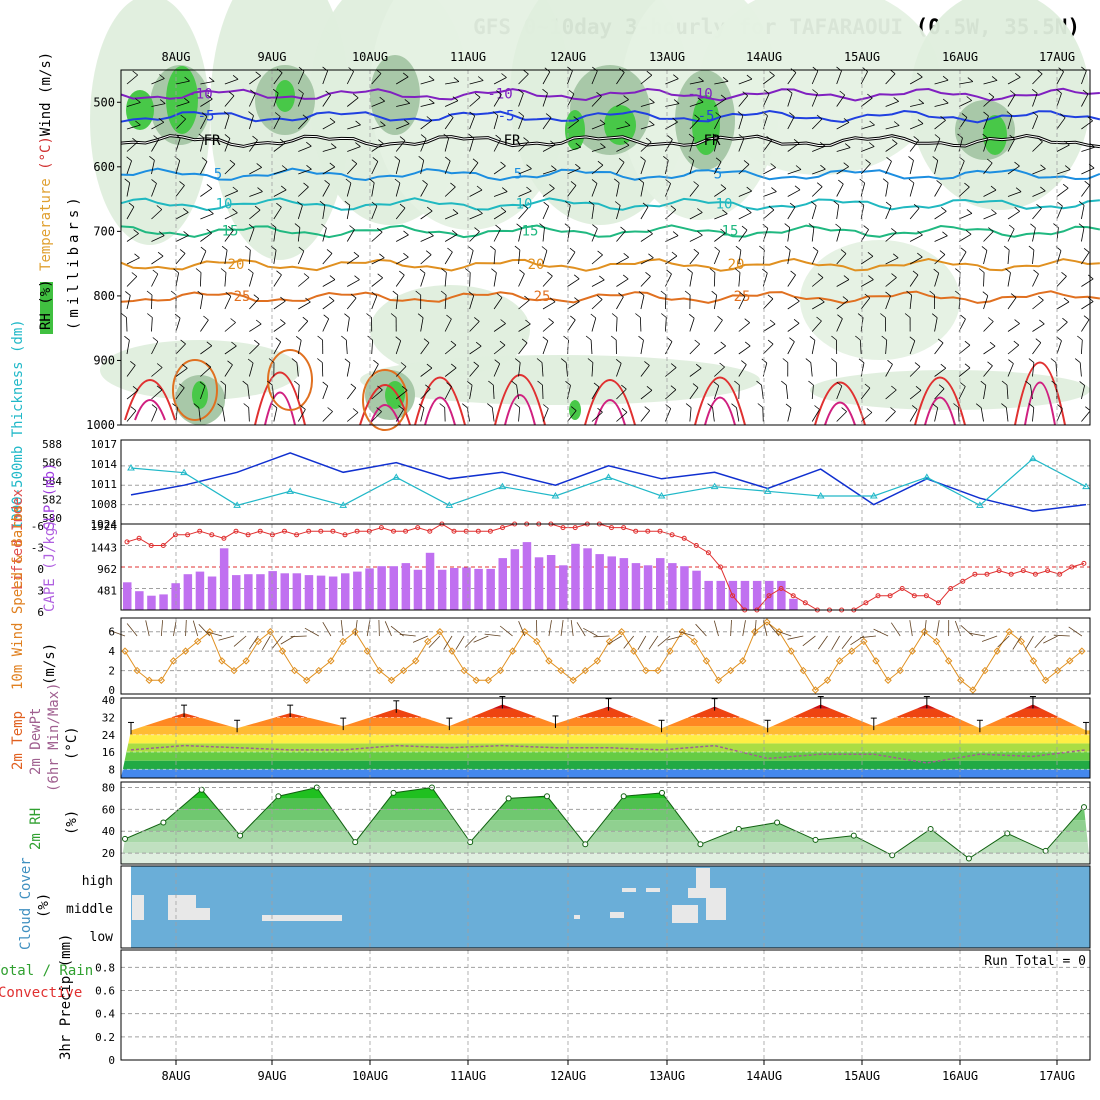  Describe the element at coordinates (111, 632) in the screenshot. I see `wind-tick-label: 6` at that location.